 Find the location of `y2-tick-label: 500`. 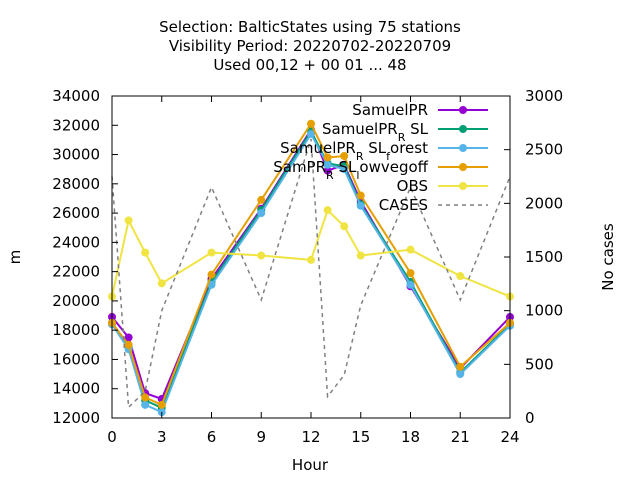

y2-tick-label: 500 is located at coordinates (539, 364).